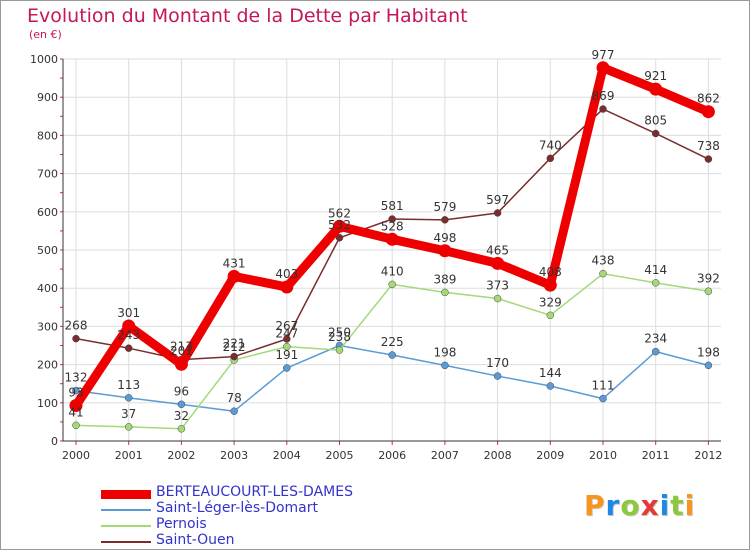 The height and width of the screenshot is (550, 750). Describe the element at coordinates (286, 355) in the screenshot. I see `data-label: 191` at that location.